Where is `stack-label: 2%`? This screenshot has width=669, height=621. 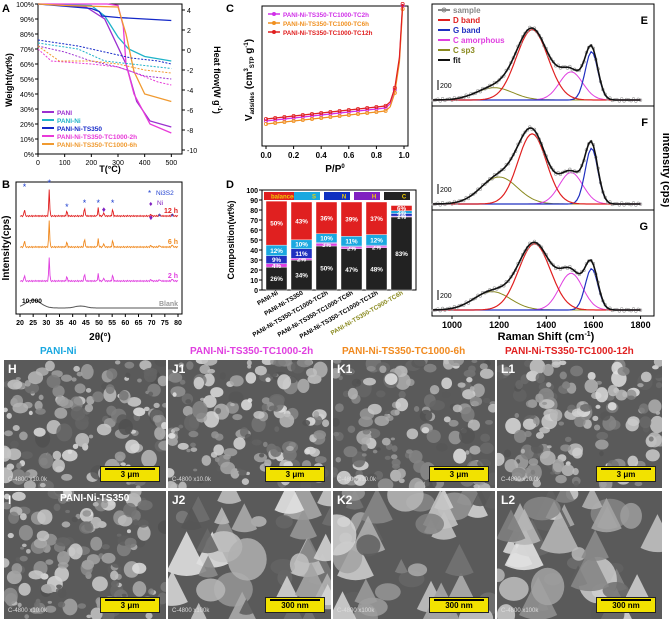 stack-label: 2% is located at coordinates (377, 247).